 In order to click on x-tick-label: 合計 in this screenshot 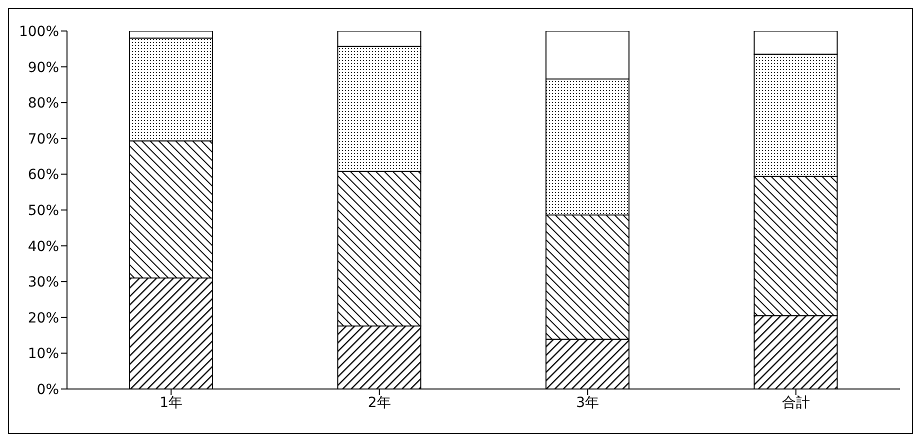, I will do `click(796, 402)`.